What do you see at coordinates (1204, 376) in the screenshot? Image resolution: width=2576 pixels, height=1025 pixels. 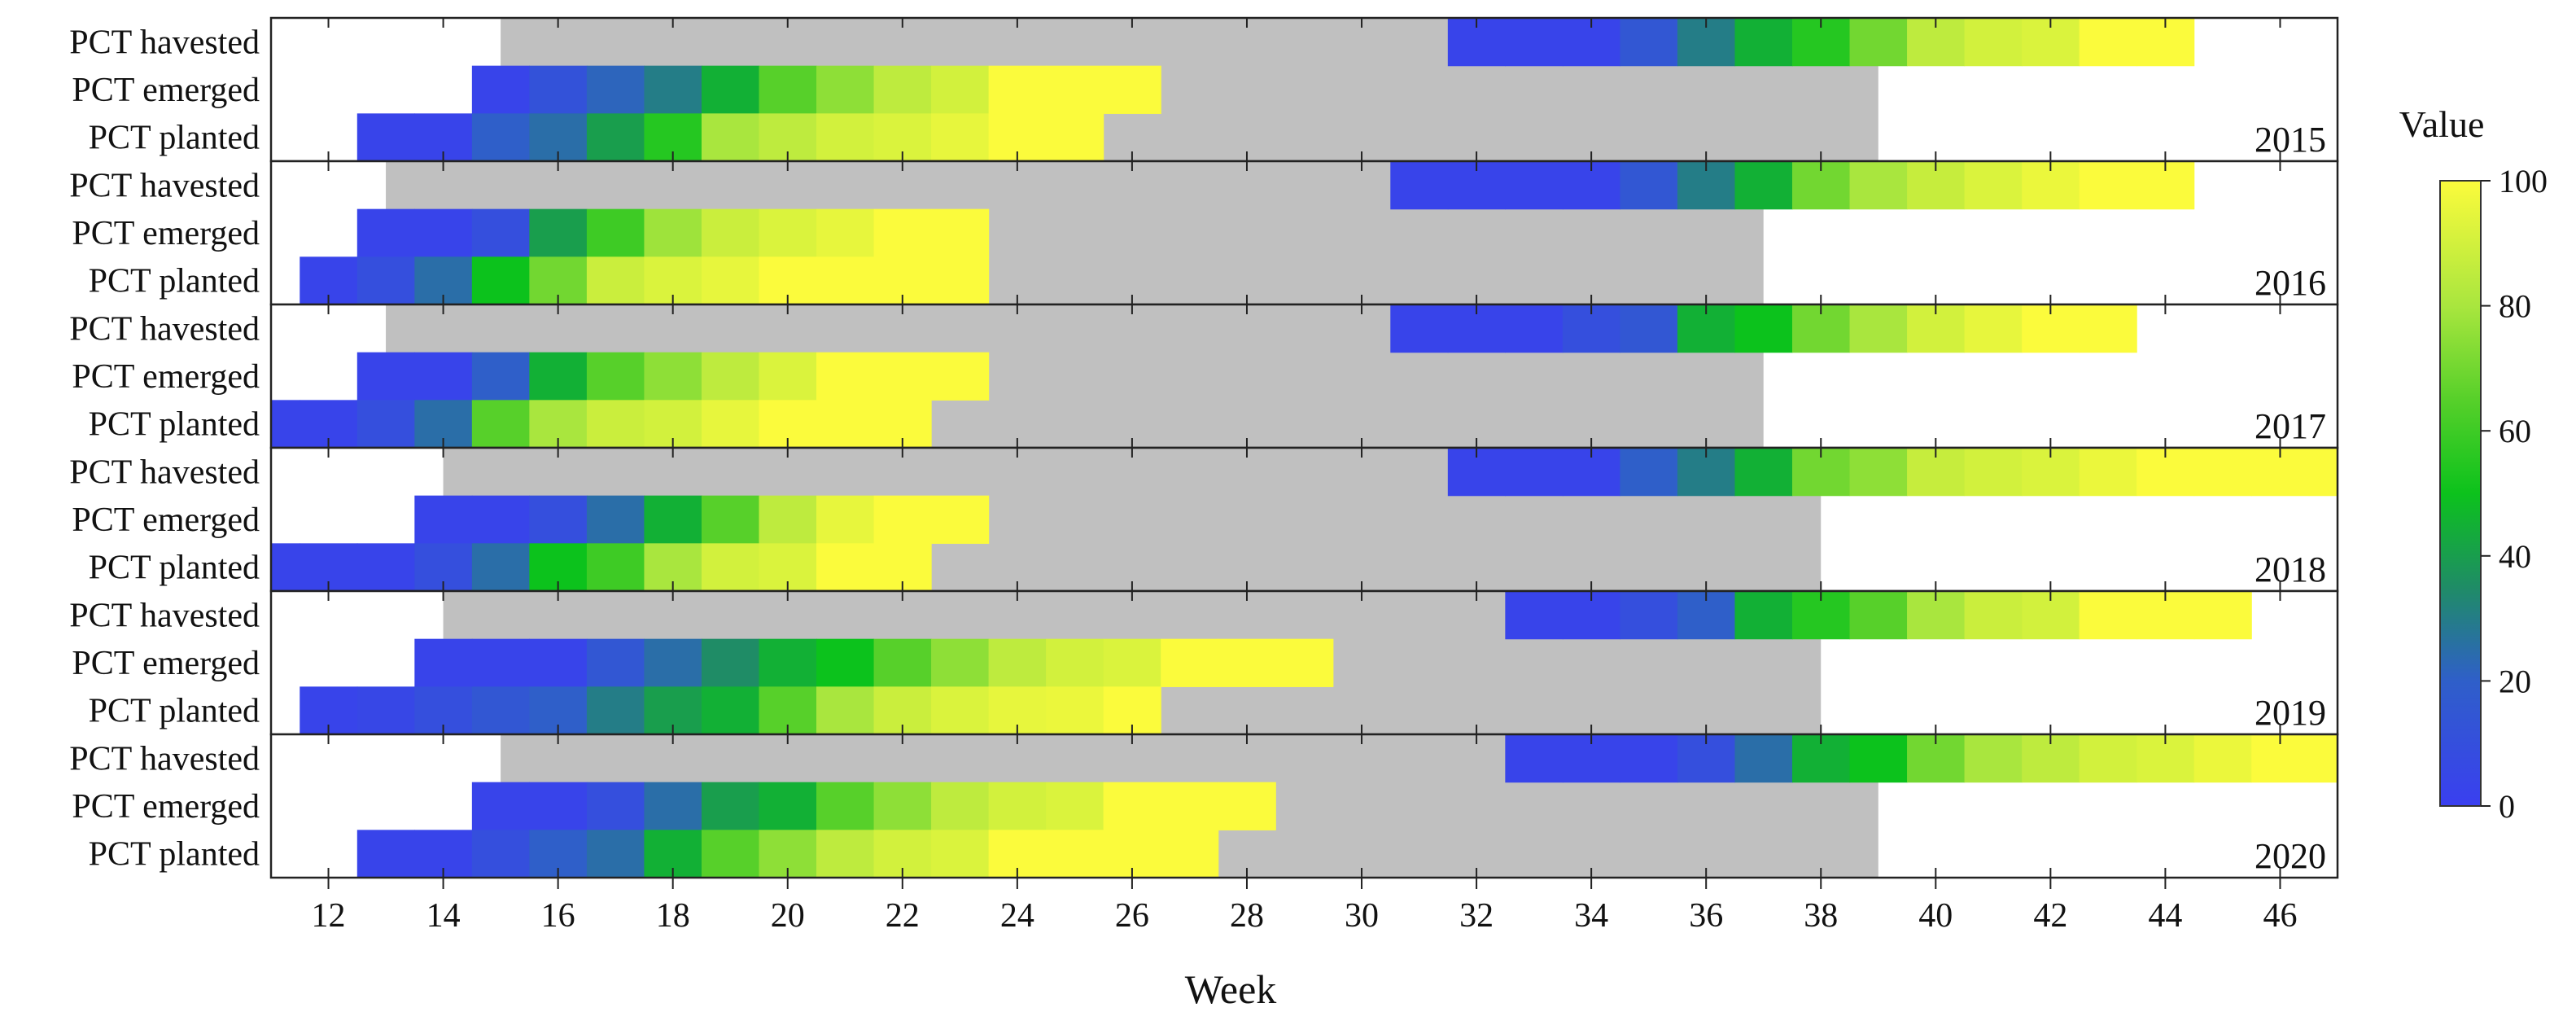 I see `panel-2017: PCT havested PCT emerged PCT planted 2017` at bounding box center [1204, 376].